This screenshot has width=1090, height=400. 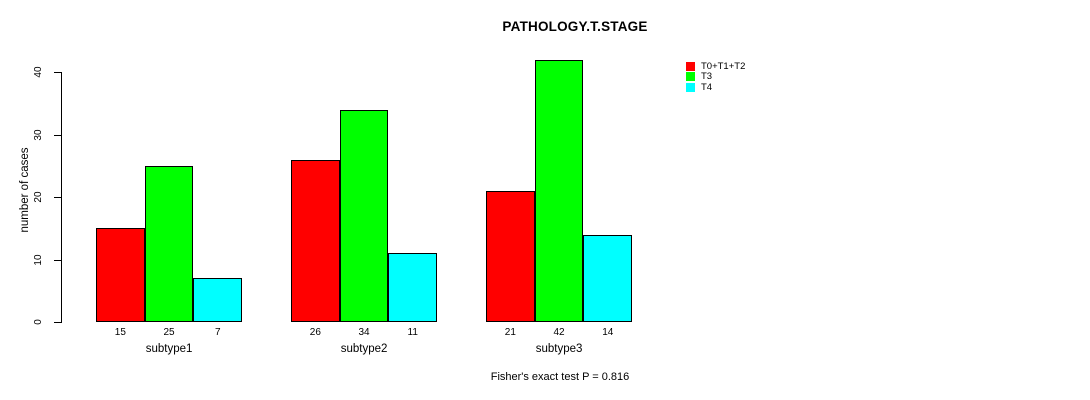 I want to click on bar-value-label: 21, so click(x=510, y=332).